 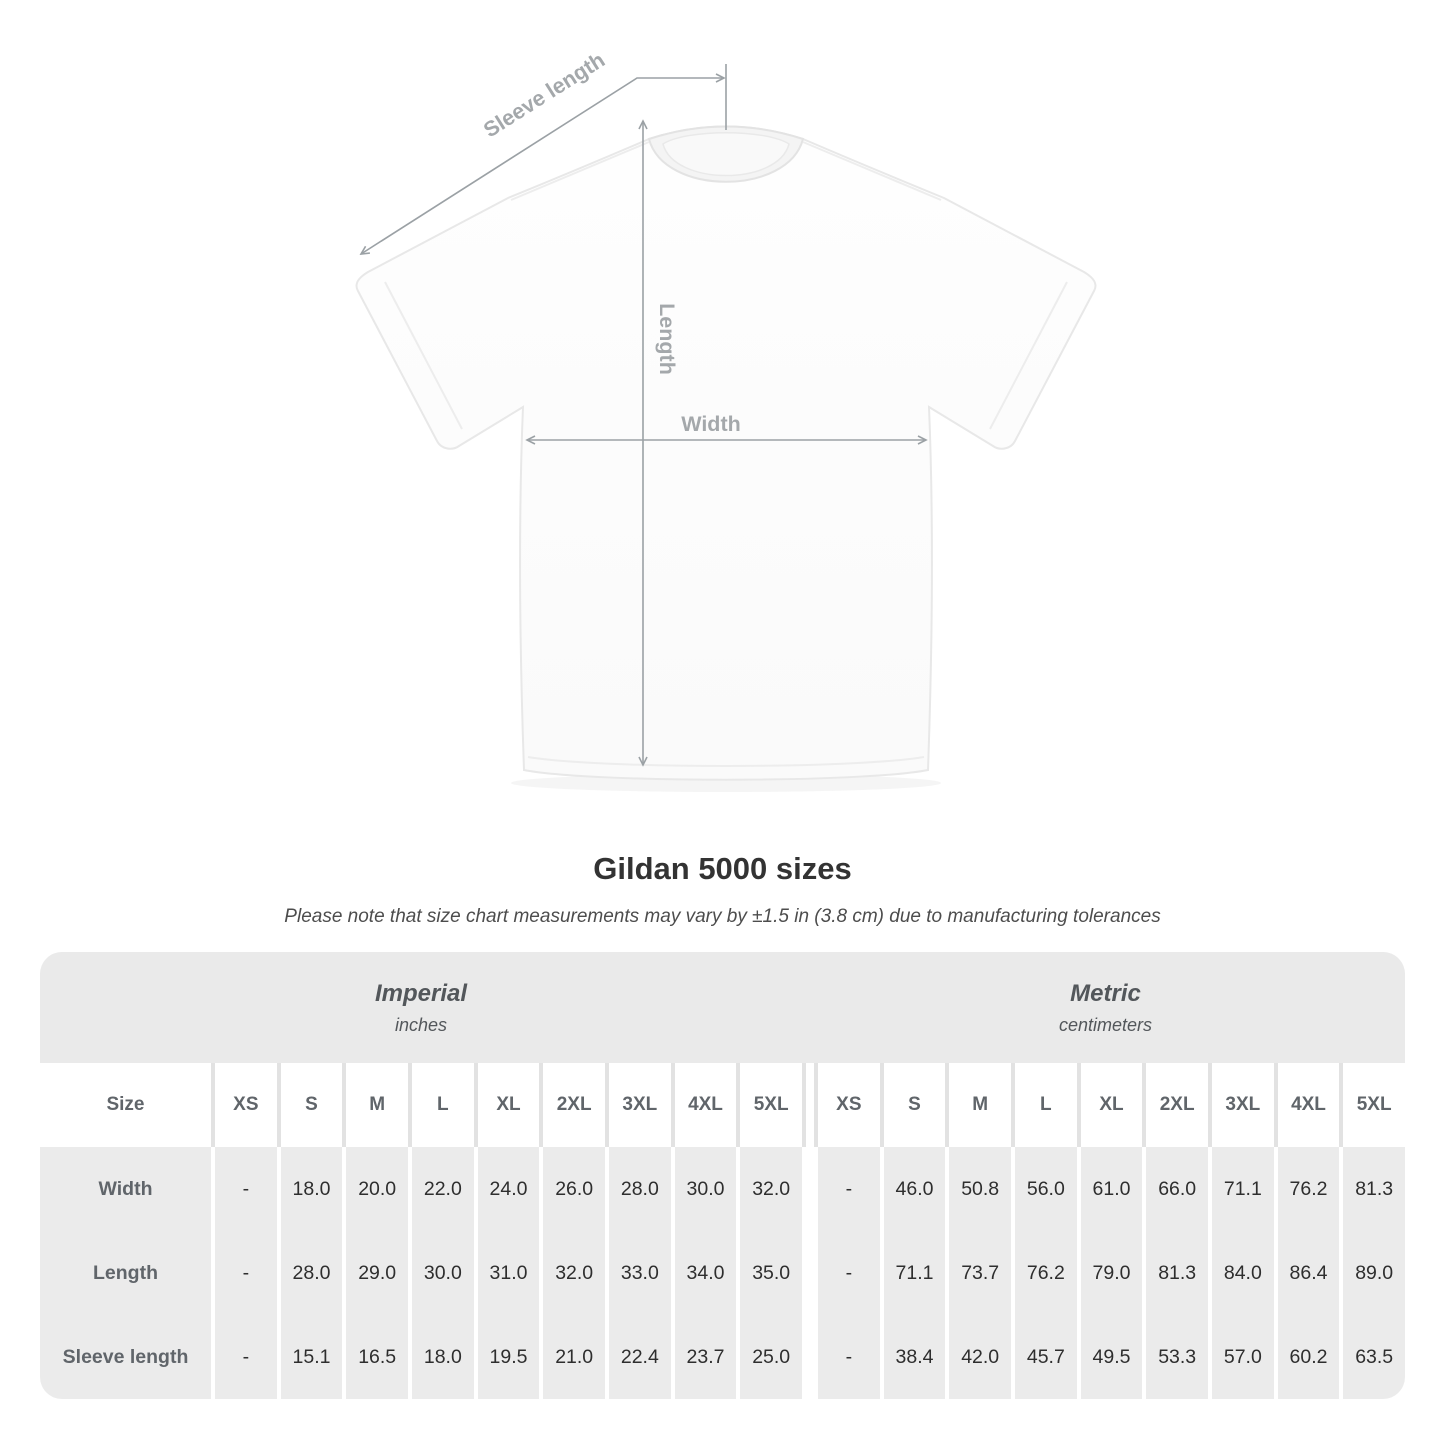 What do you see at coordinates (1177, 1189) in the screenshot?
I see `measurement-value: 66.0` at bounding box center [1177, 1189].